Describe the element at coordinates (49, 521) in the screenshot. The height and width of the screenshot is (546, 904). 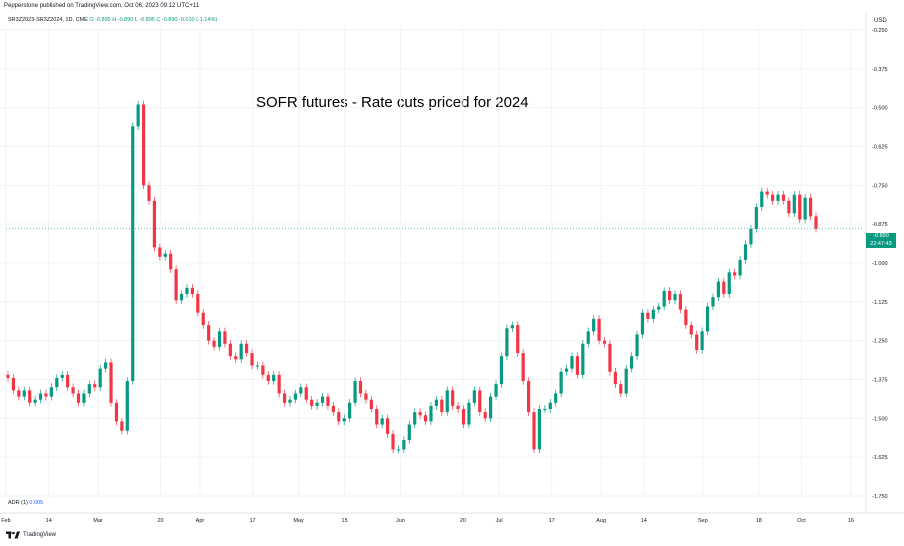
I see `x-tick-label: 14` at that location.